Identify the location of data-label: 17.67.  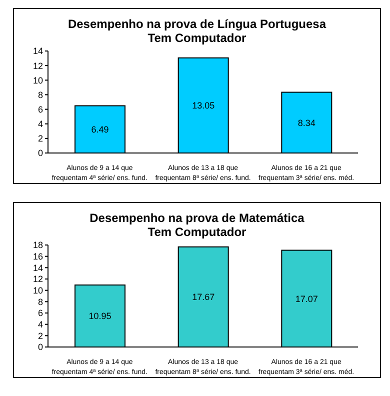
(203, 297).